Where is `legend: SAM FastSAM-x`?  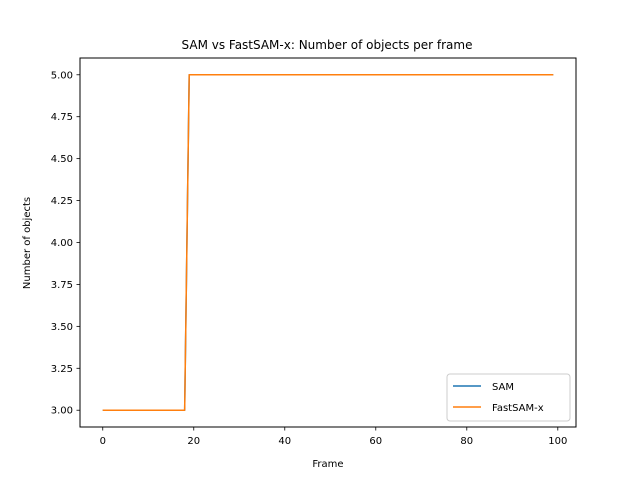
legend: SAM FastSAM-x is located at coordinates (508, 397).